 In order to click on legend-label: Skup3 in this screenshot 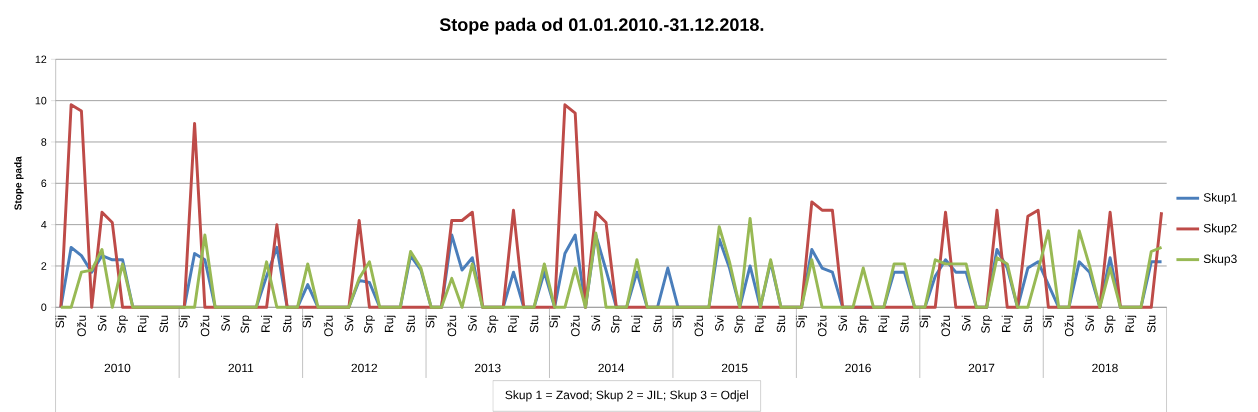, I will do `click(1220, 260)`.